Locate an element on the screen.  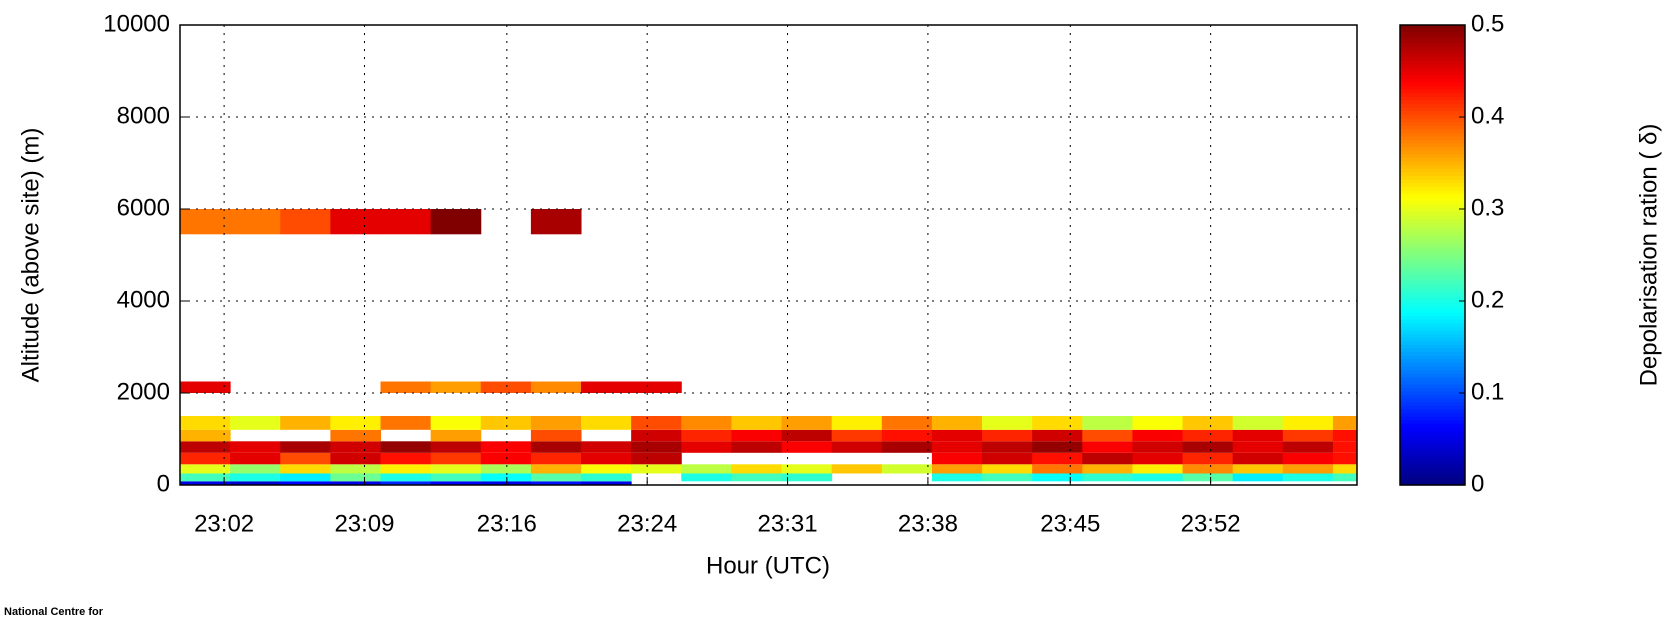
footer: National Centre for is located at coordinates (54, 612).